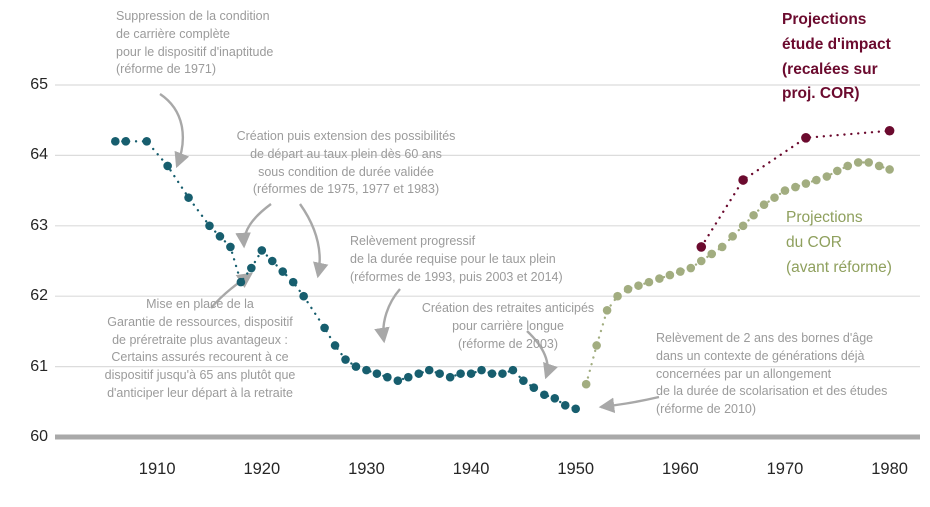  What do you see at coordinates (839, 242) in the screenshot?
I see `legend-projections-cor: Projections du COR (avant réforme)` at bounding box center [839, 242].